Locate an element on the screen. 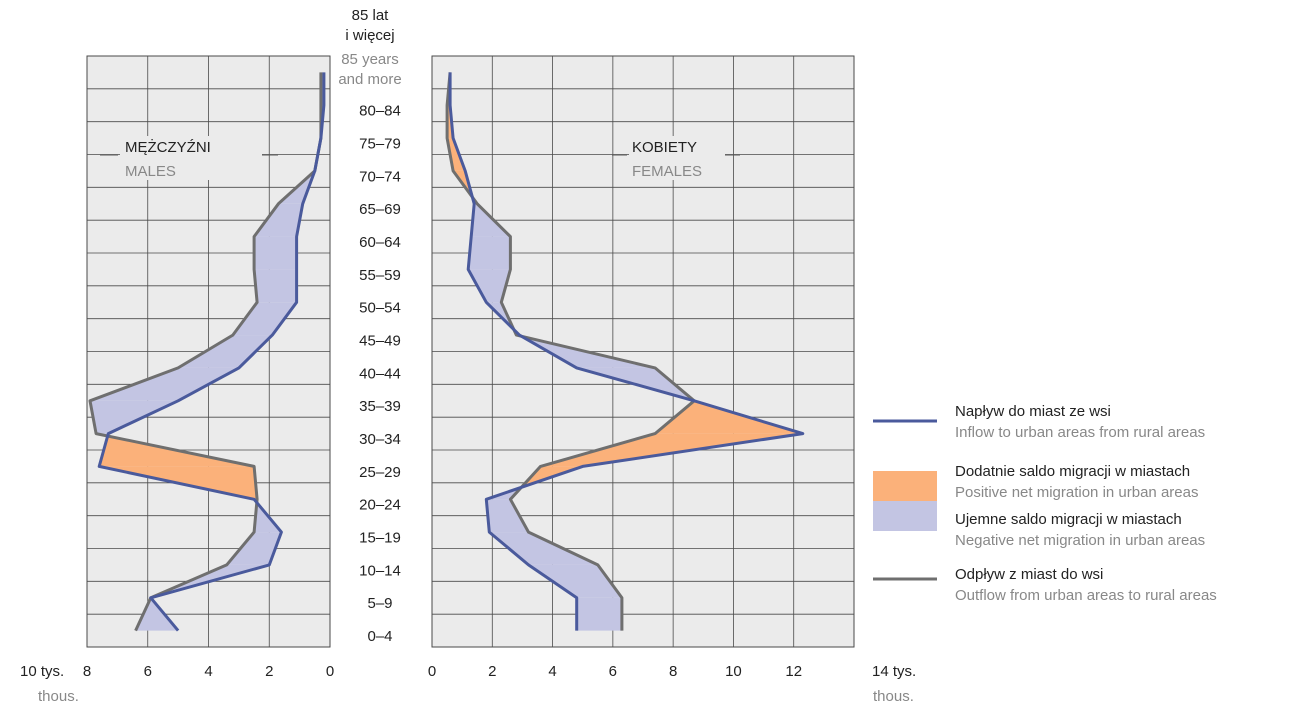  age-label: 10–14 is located at coordinates (380, 570).